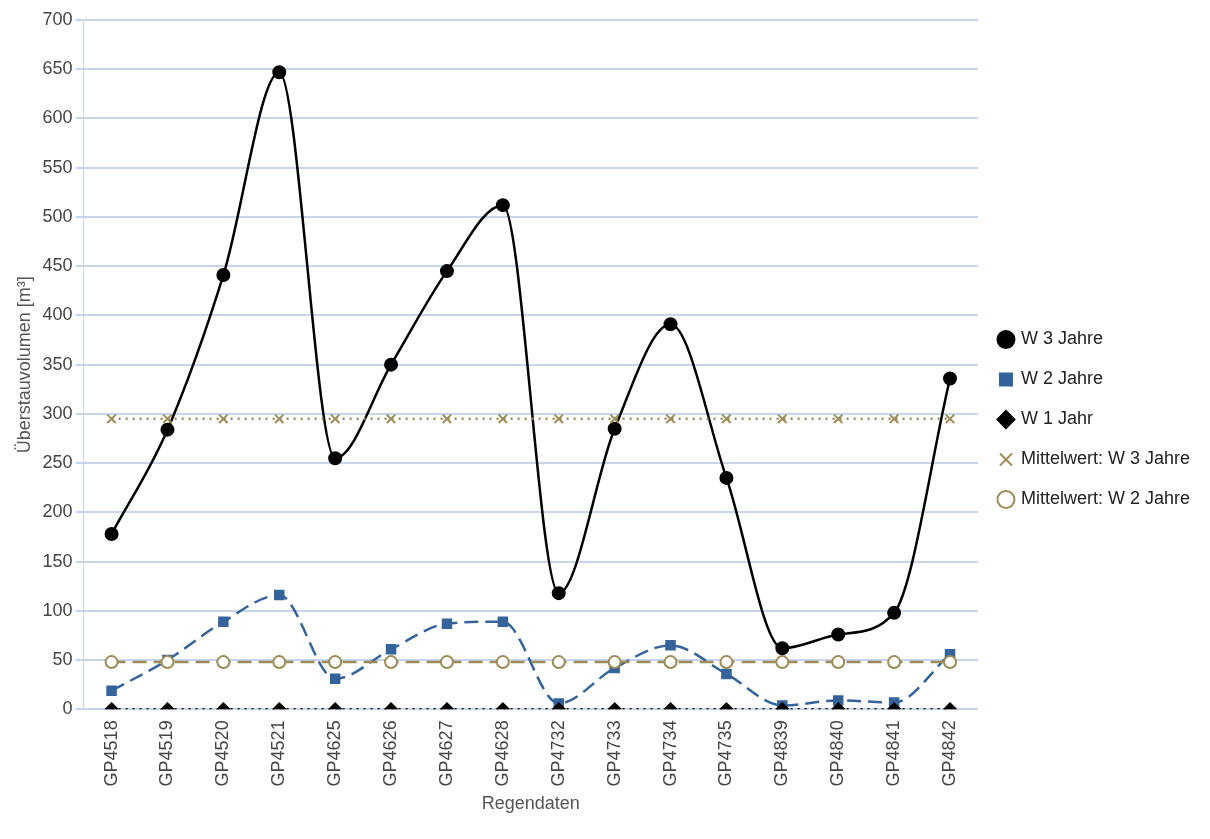  I want to click on y-tick-label: 50, so click(62, 659).